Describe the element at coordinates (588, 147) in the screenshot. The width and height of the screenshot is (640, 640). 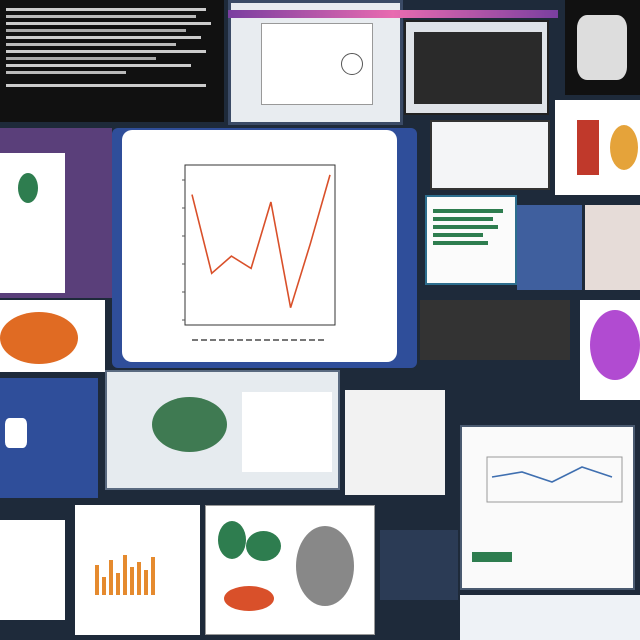
I see `flame-image` at that location.